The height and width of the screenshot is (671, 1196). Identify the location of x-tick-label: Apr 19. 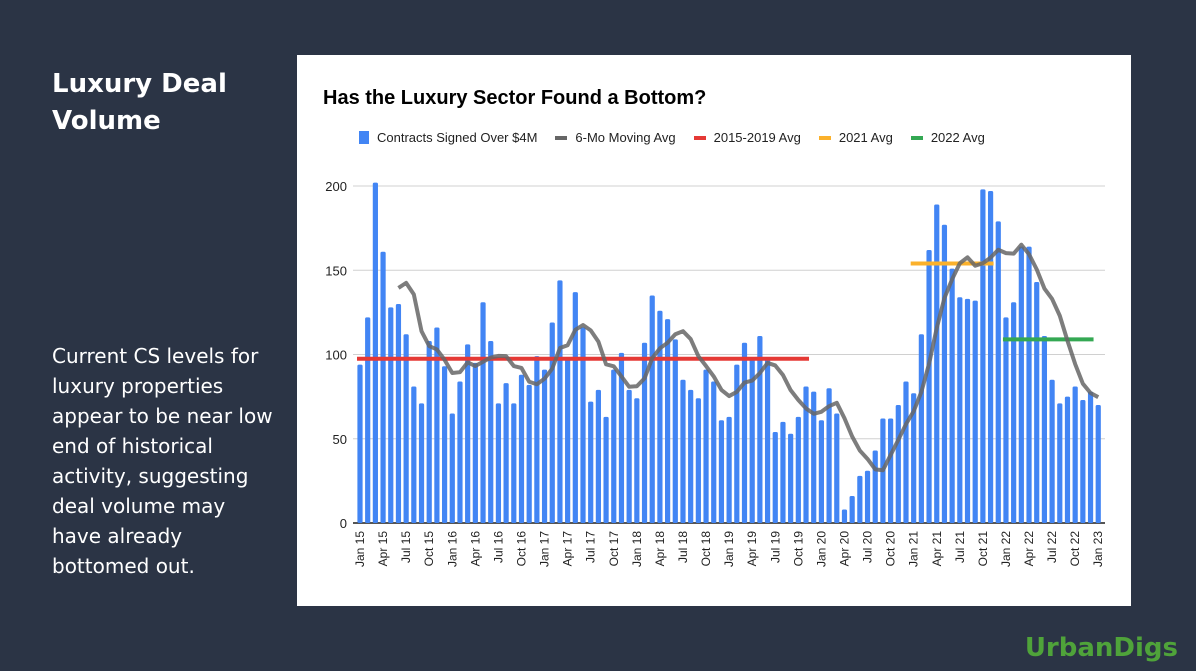
(752, 549).